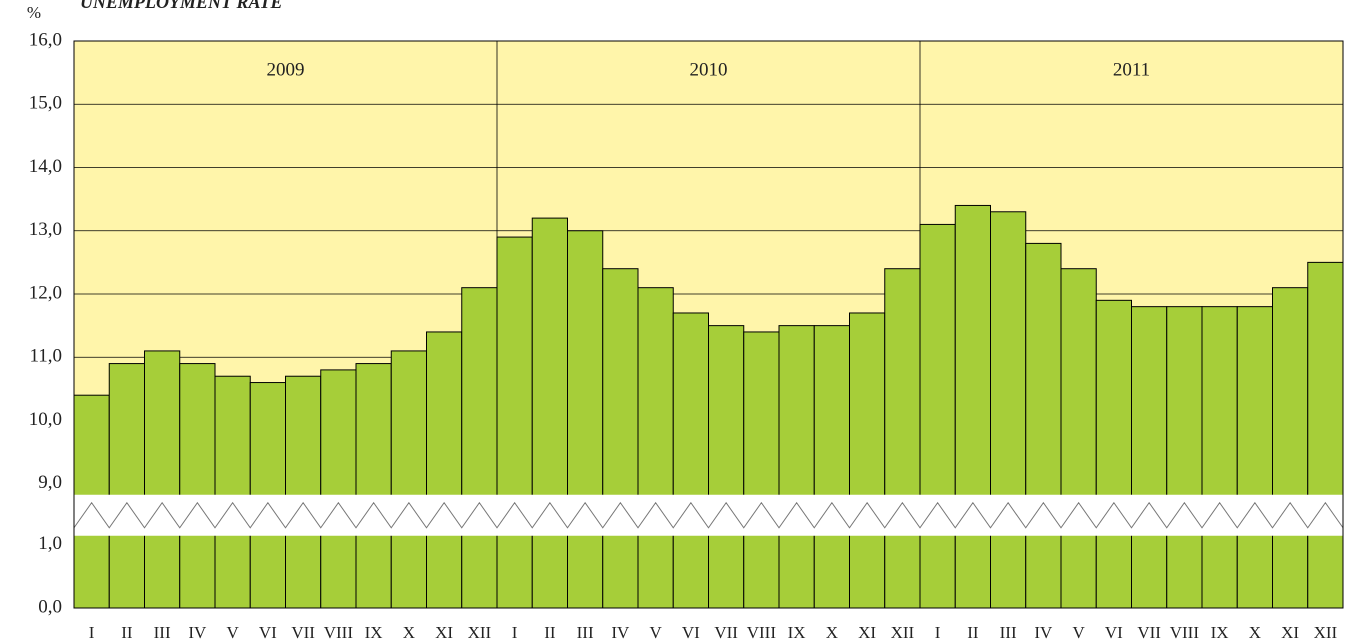 The height and width of the screenshot is (644, 1345). What do you see at coordinates (45, 229) in the screenshot?
I see `y-tick-label: 13,0` at bounding box center [45, 229].